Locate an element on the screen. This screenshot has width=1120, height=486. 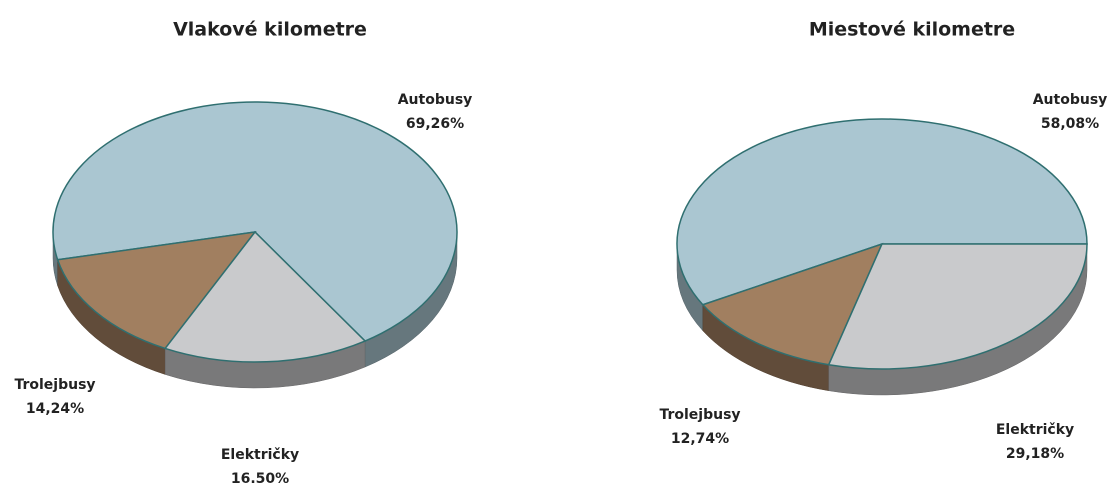
chart-title: Vlakové kilometre is located at coordinates (270, 30).